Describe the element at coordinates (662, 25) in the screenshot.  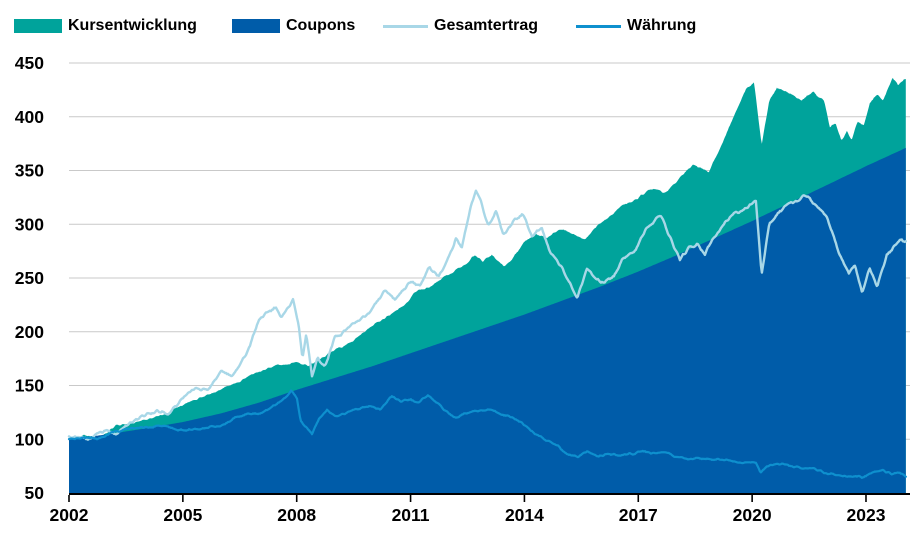
I see `legend-label-waehrung: Währung` at that location.